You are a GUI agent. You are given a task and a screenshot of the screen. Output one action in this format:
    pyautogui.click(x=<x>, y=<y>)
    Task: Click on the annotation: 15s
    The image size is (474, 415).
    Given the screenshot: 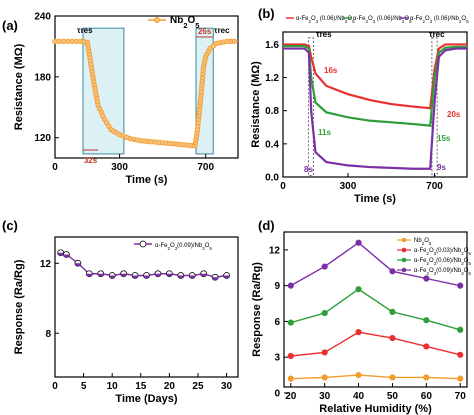 What is the action you would take?
    pyautogui.click(x=444, y=138)
    